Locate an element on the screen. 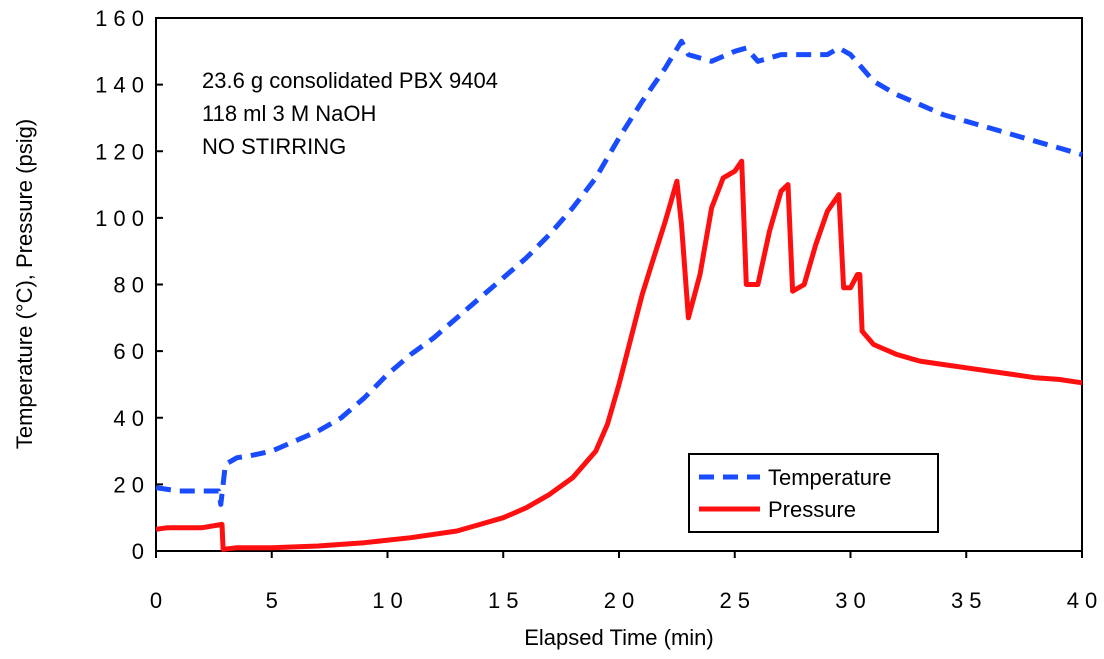  x-tick-label: 4 0 is located at coordinates (1082, 600).